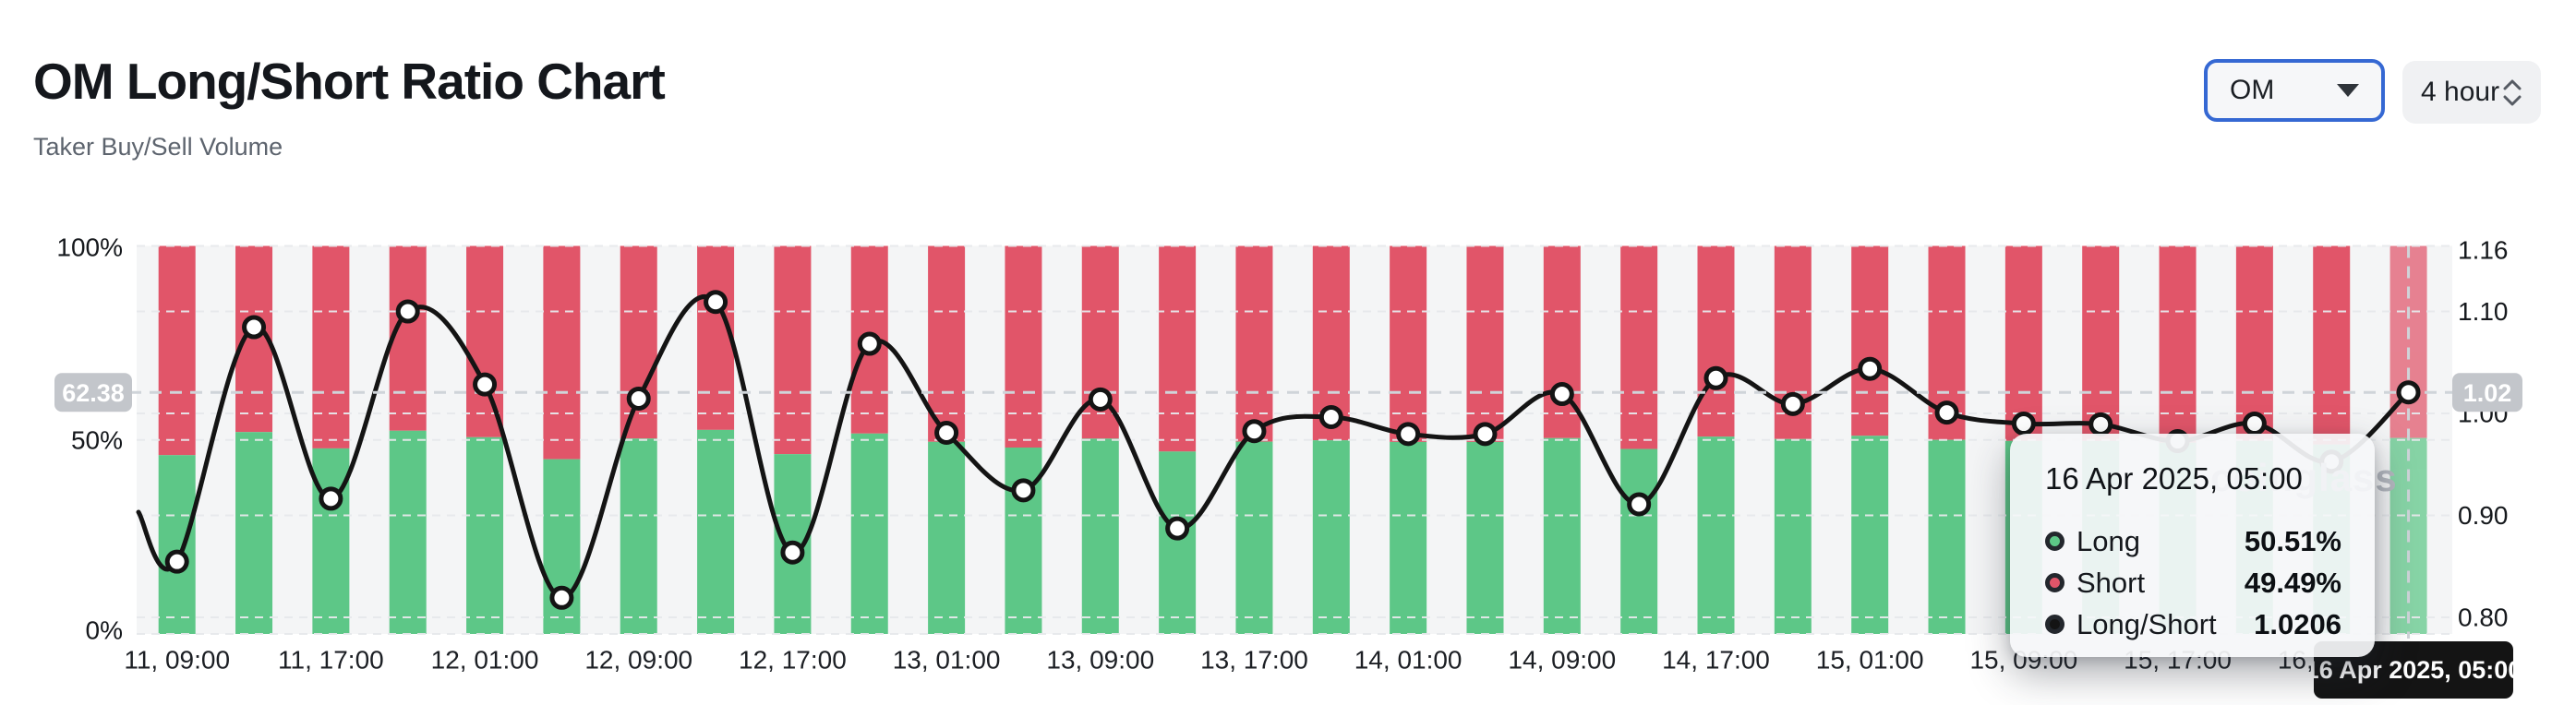 The height and width of the screenshot is (705, 2576). What do you see at coordinates (2193, 624) in the screenshot?
I see `tooltip-row-ratio: Long/Short 1.0206` at bounding box center [2193, 624].